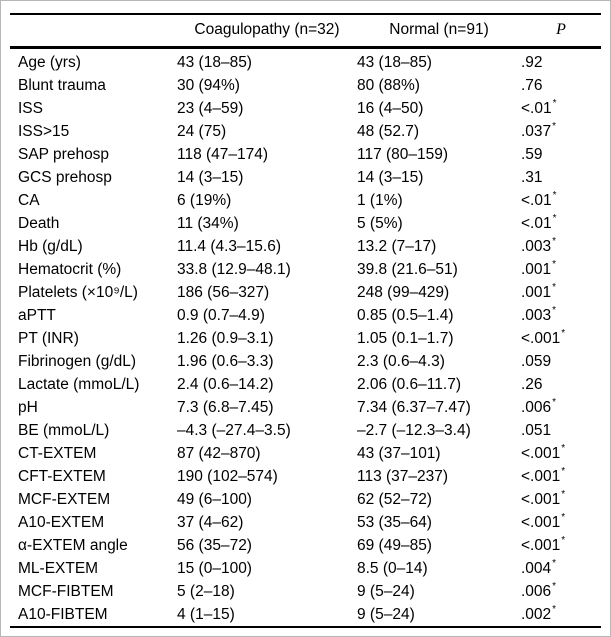 The image size is (611, 637). Describe the element at coordinates (305, 591) in the screenshot. I see `table-row: MCF-FIBTEM 5 (2–18) 9 (5–24) .006*` at that location.